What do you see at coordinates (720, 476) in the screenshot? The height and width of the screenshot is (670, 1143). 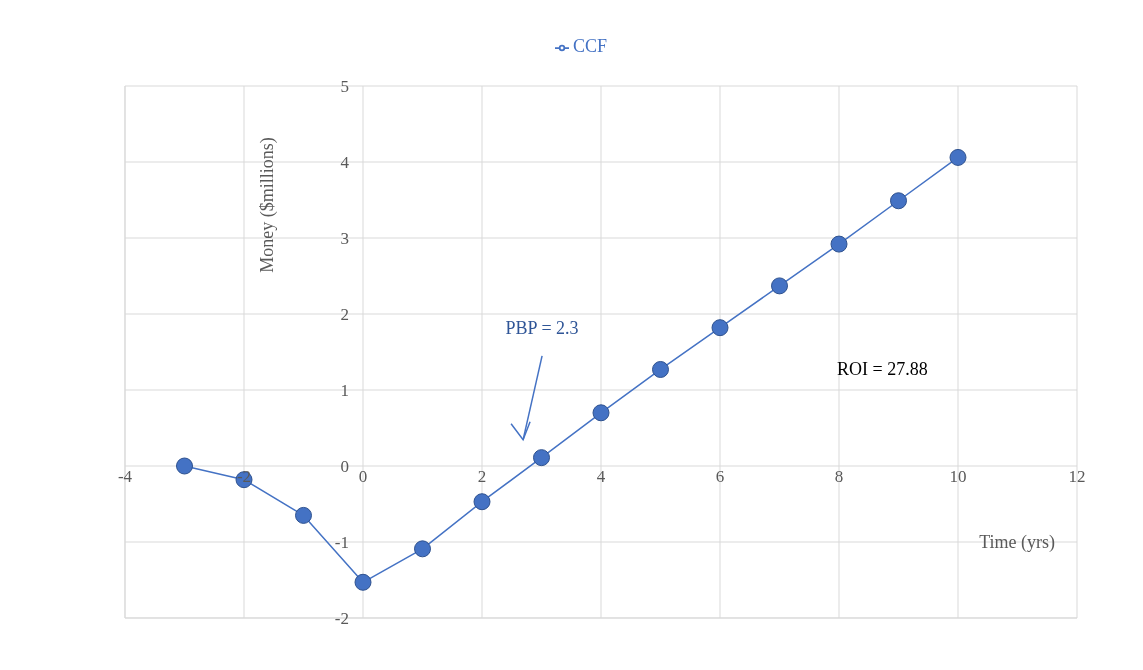 I see `x-tick-label: 6` at bounding box center [720, 476].